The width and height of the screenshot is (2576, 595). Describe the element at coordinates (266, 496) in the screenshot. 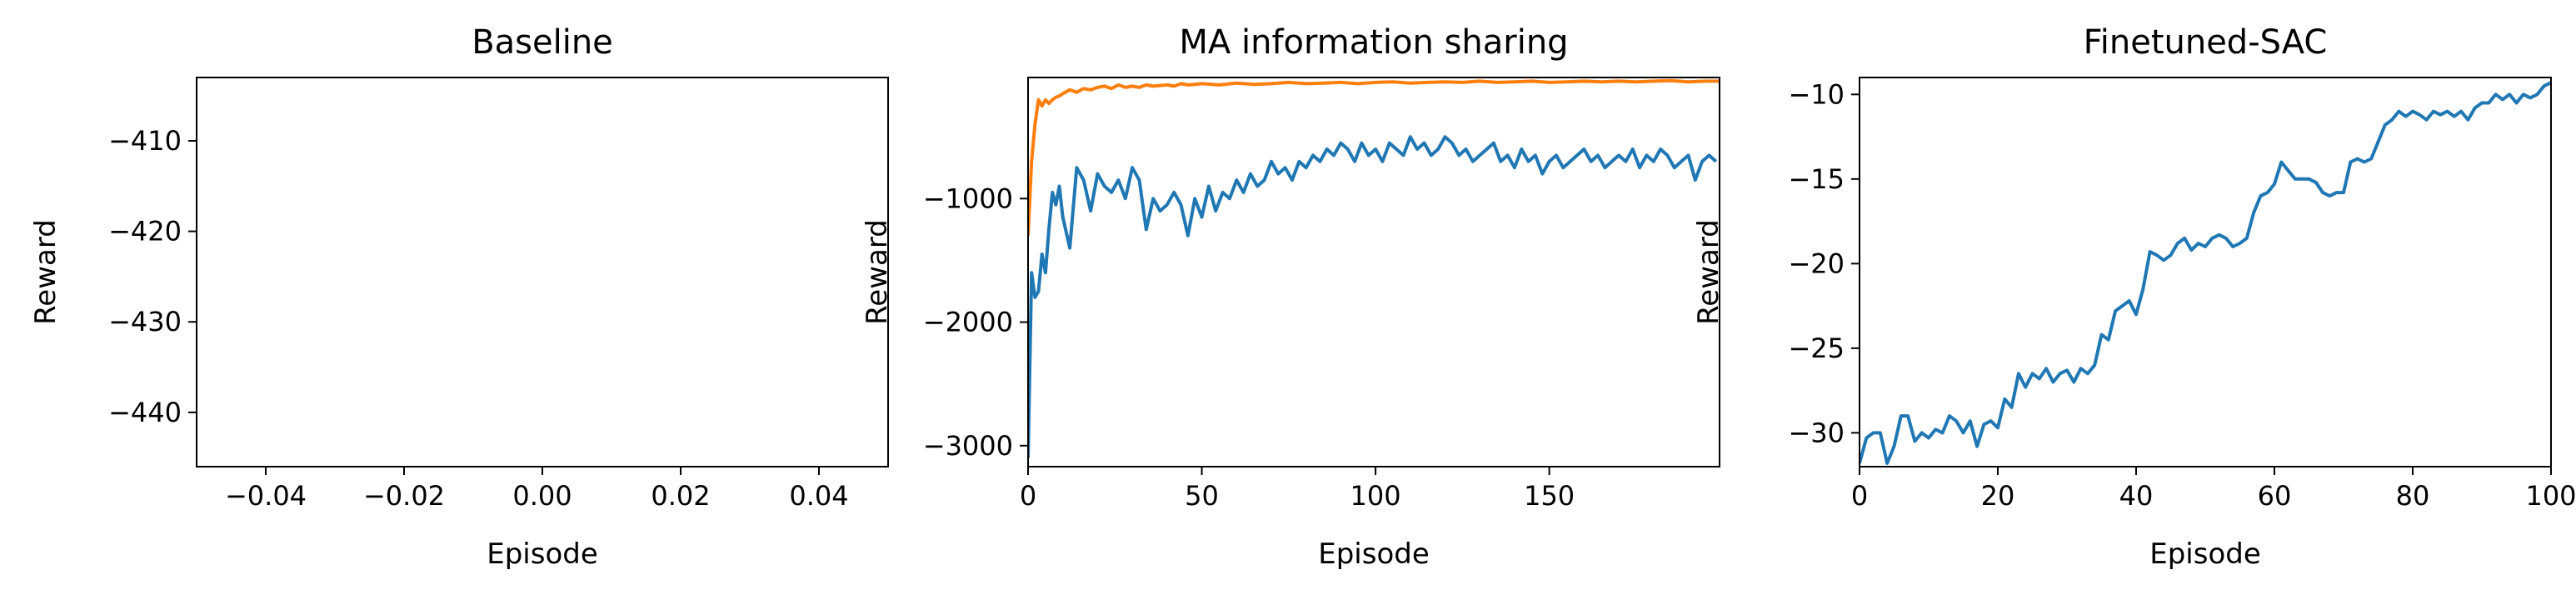

I see `x-tick-label: −0.04` at that location.